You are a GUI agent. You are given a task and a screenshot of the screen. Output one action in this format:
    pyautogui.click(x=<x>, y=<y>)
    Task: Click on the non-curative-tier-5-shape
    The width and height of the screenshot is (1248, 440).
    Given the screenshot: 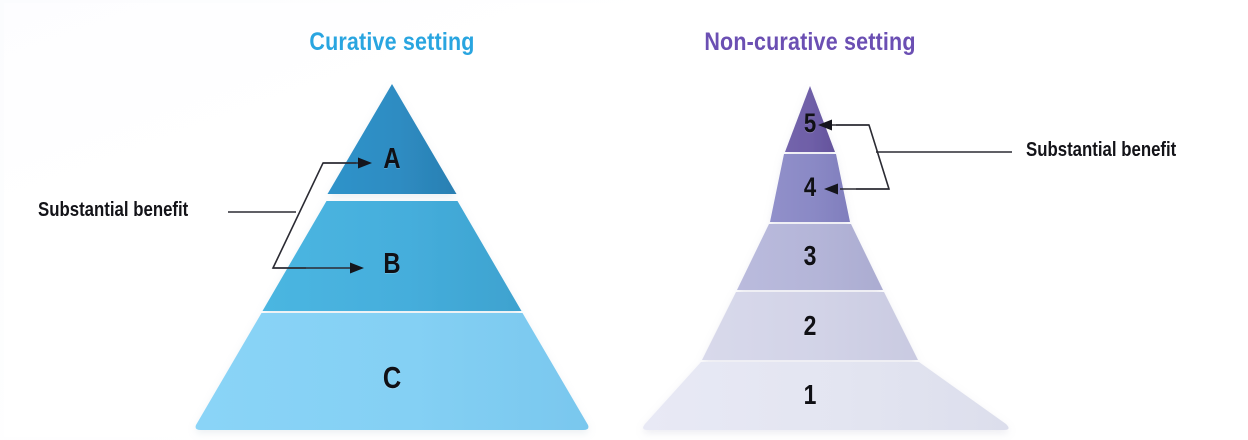 What is the action you would take?
    pyautogui.click(x=810, y=119)
    